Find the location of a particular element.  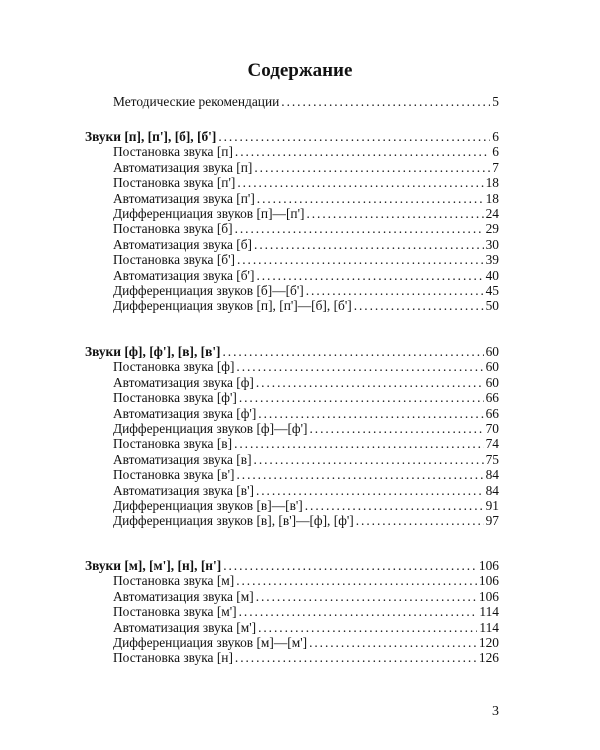

toc-entry: Автоматизация звука [в'] 84 is located at coordinates (292, 490).